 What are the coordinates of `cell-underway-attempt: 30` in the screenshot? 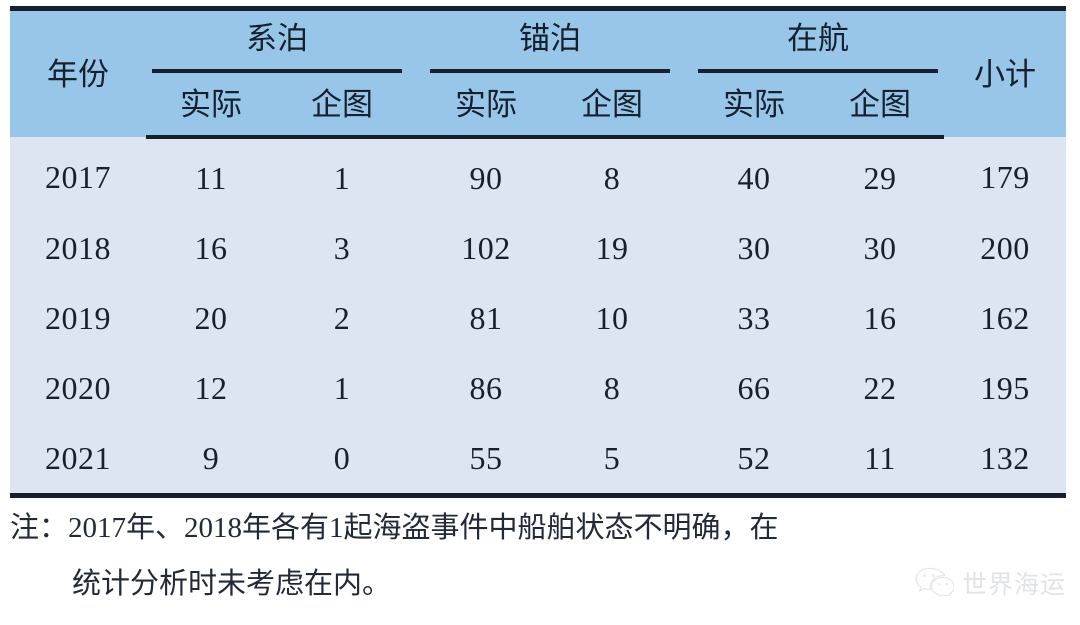 It's located at (880, 248).